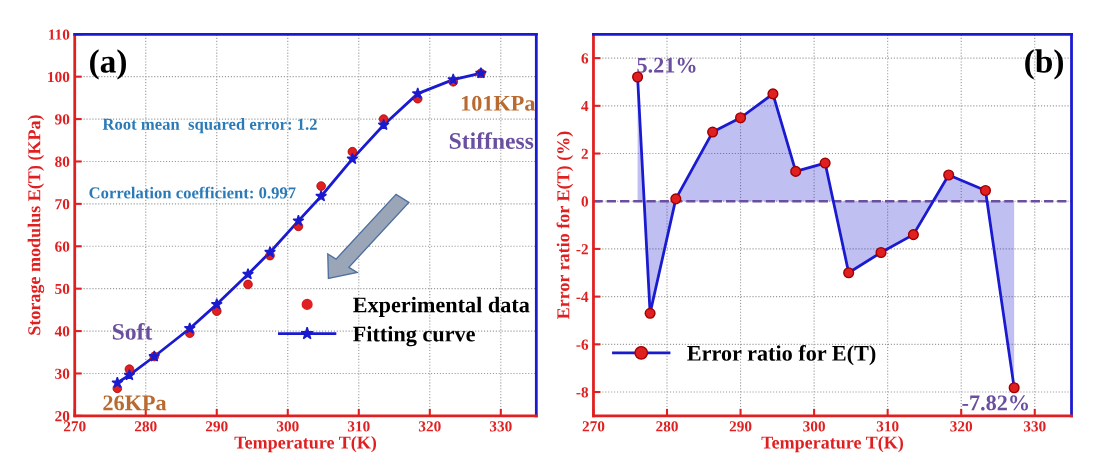 This screenshot has height=457, width=1099. What do you see at coordinates (62, 204) in the screenshot?
I see `y-tick-label: 70` at bounding box center [62, 204].